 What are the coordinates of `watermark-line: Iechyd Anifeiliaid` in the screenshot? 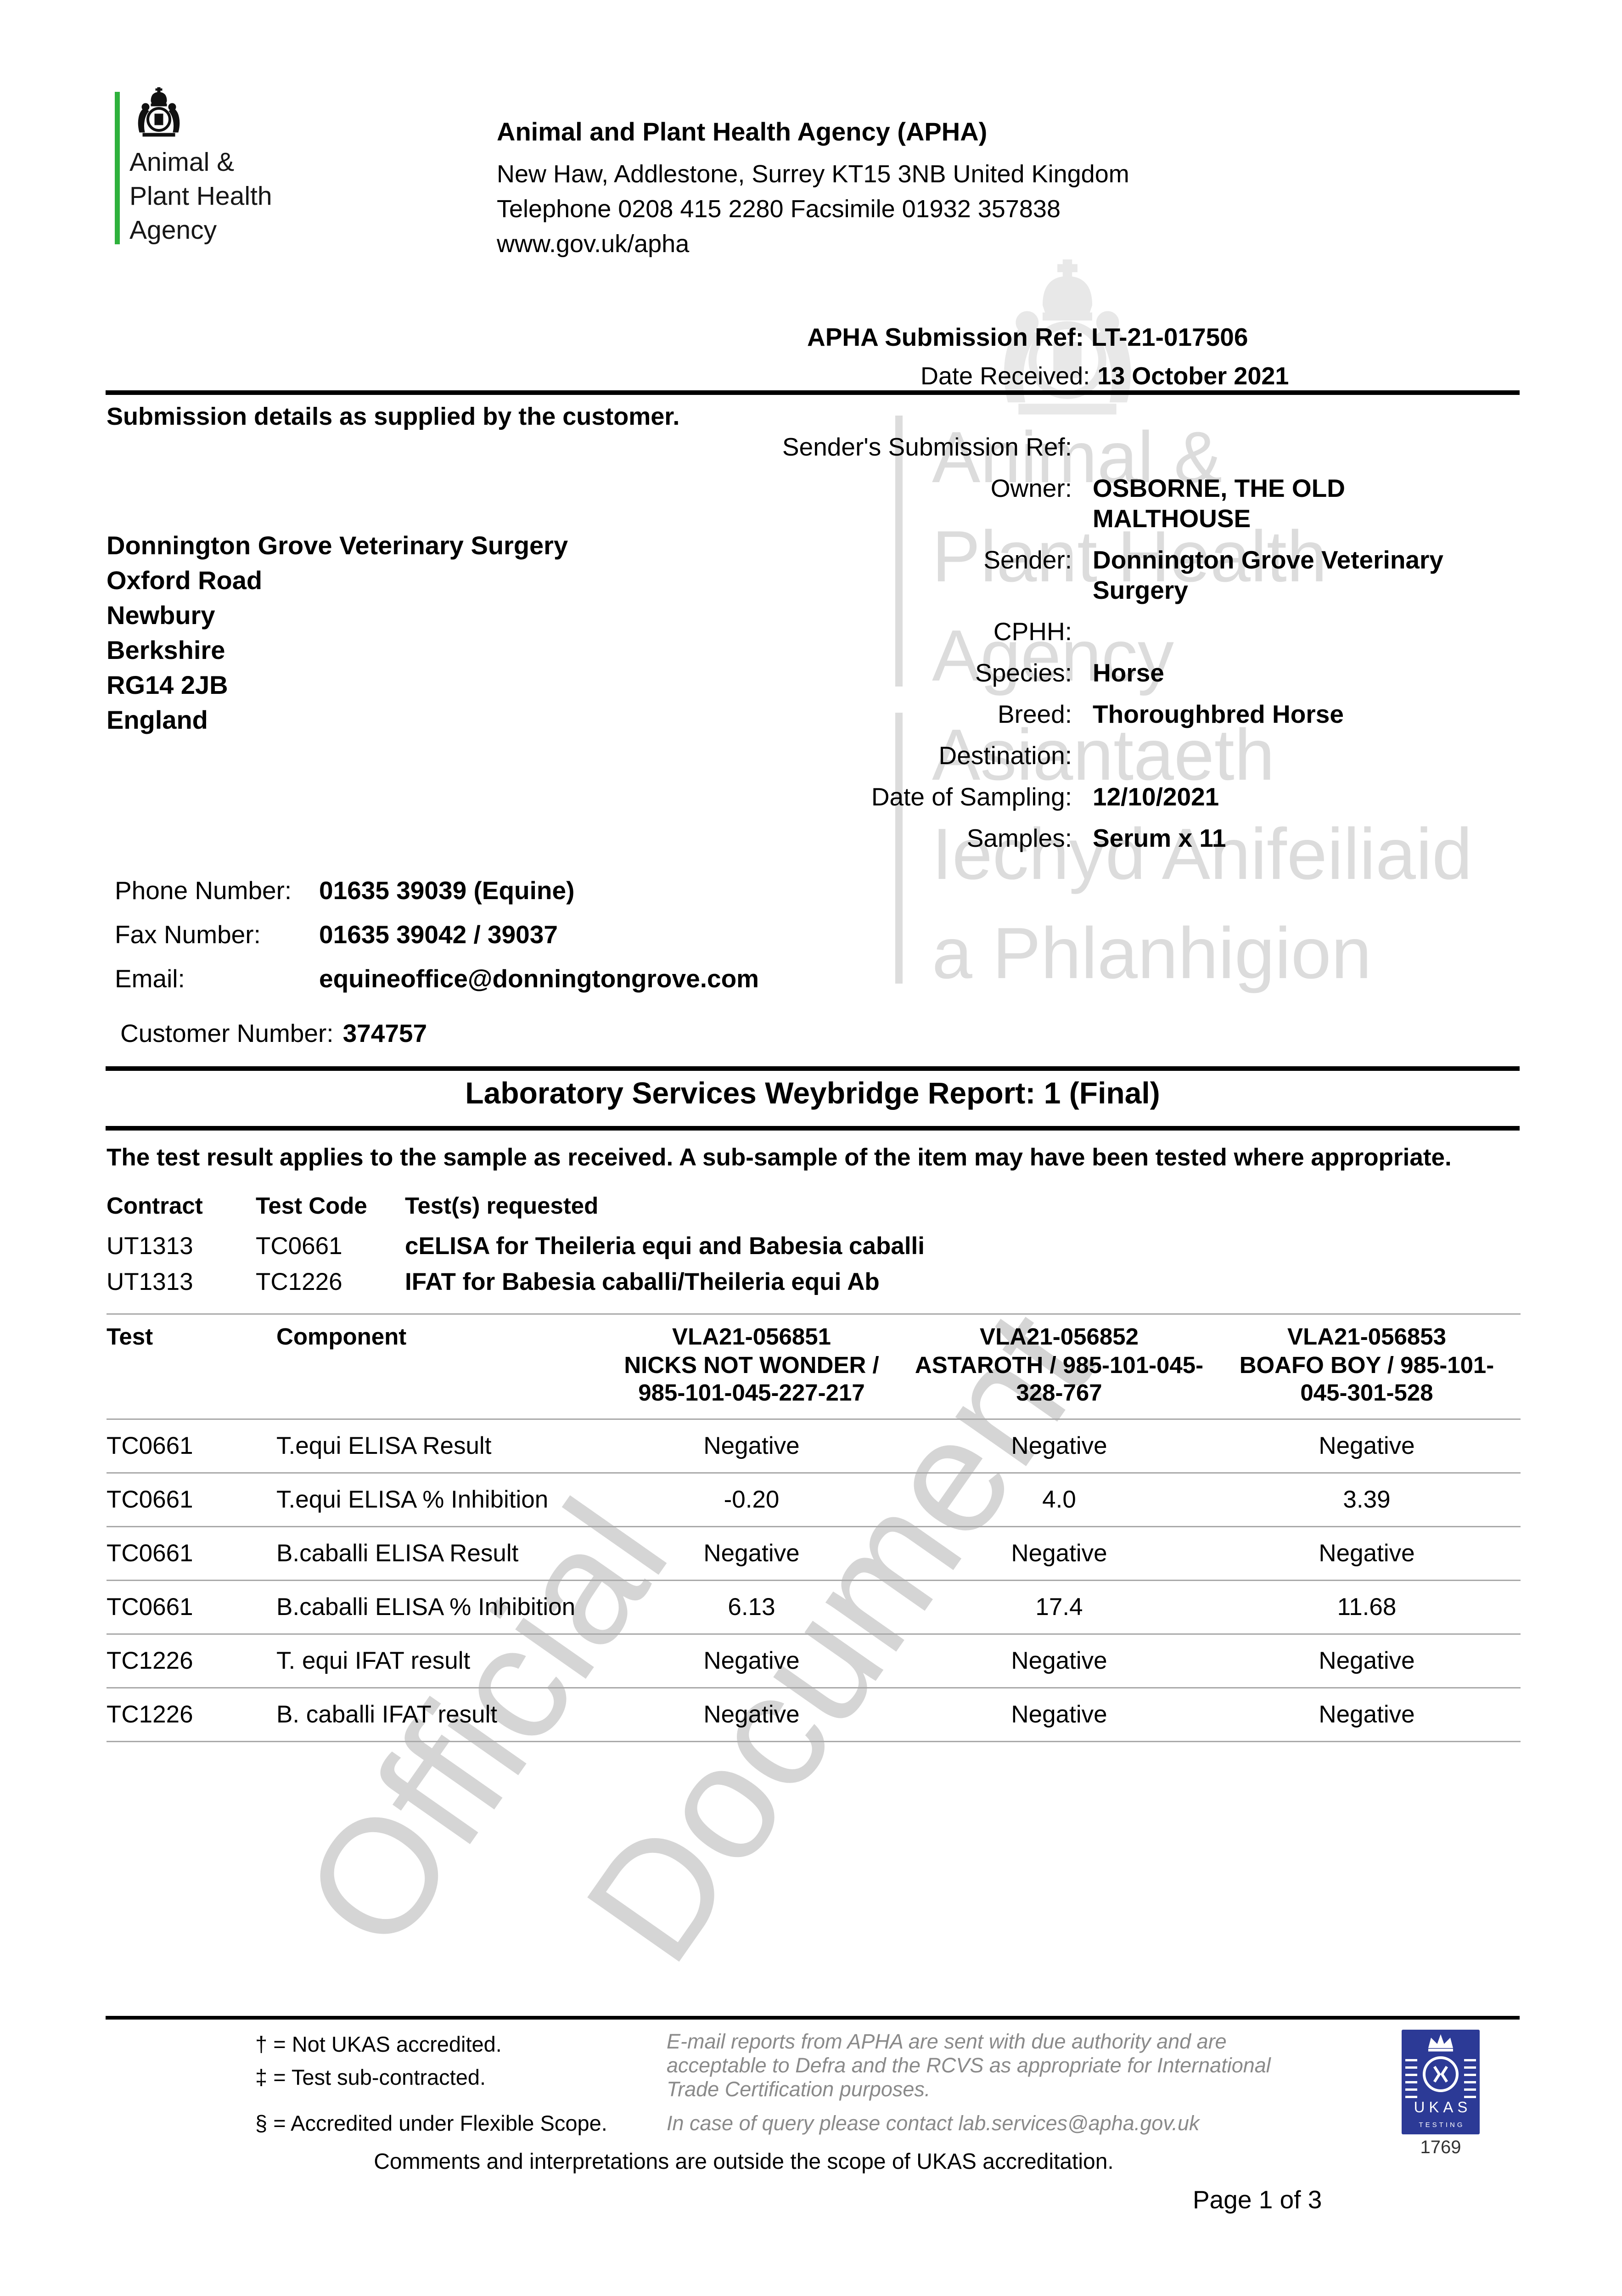 It's located at (1202, 854).